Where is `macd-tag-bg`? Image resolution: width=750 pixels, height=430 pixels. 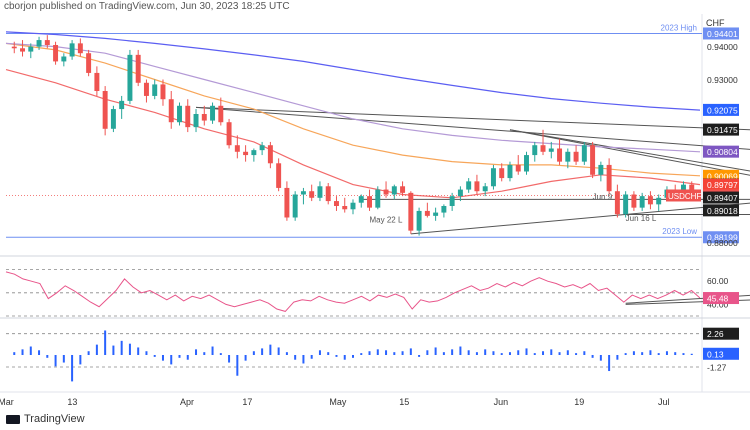
macd-tag-bg is located at coordinates (721, 333).